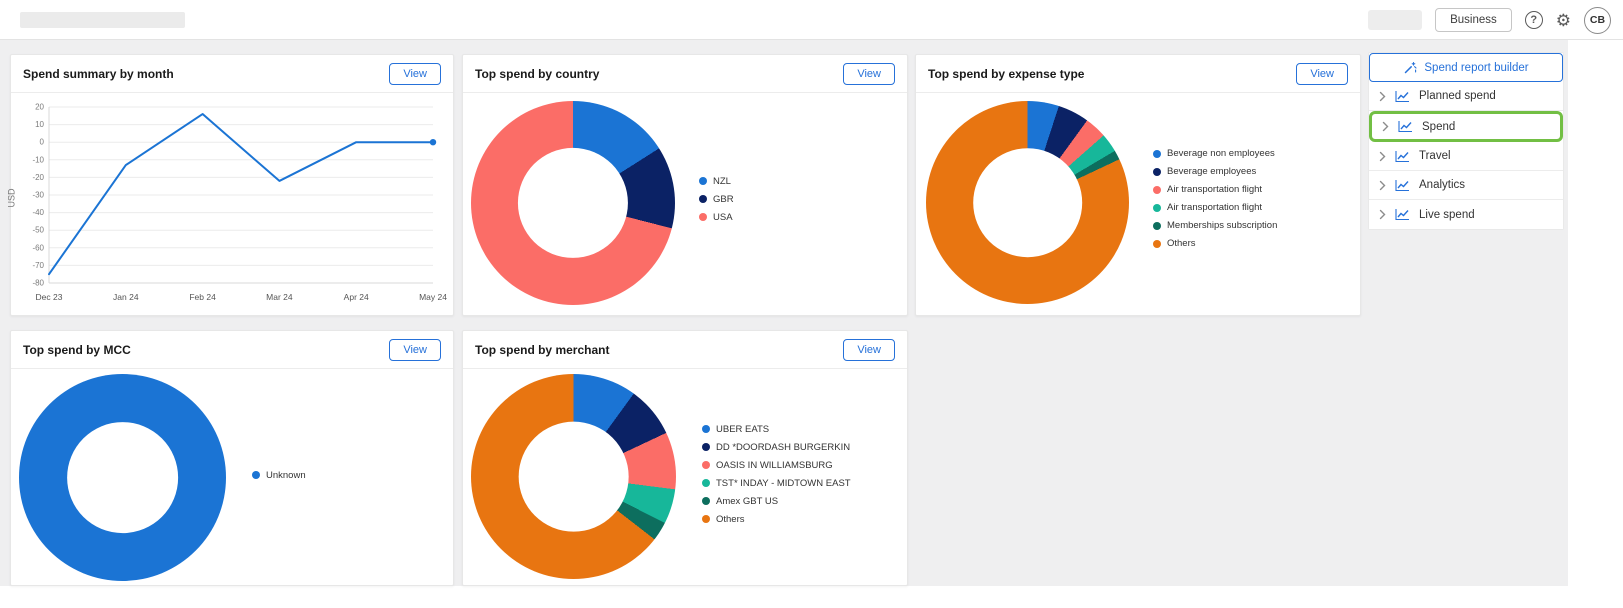 This screenshot has width=1623, height=608. What do you see at coordinates (685, 350) in the screenshot?
I see `card-header: Top spend by merchant View` at bounding box center [685, 350].